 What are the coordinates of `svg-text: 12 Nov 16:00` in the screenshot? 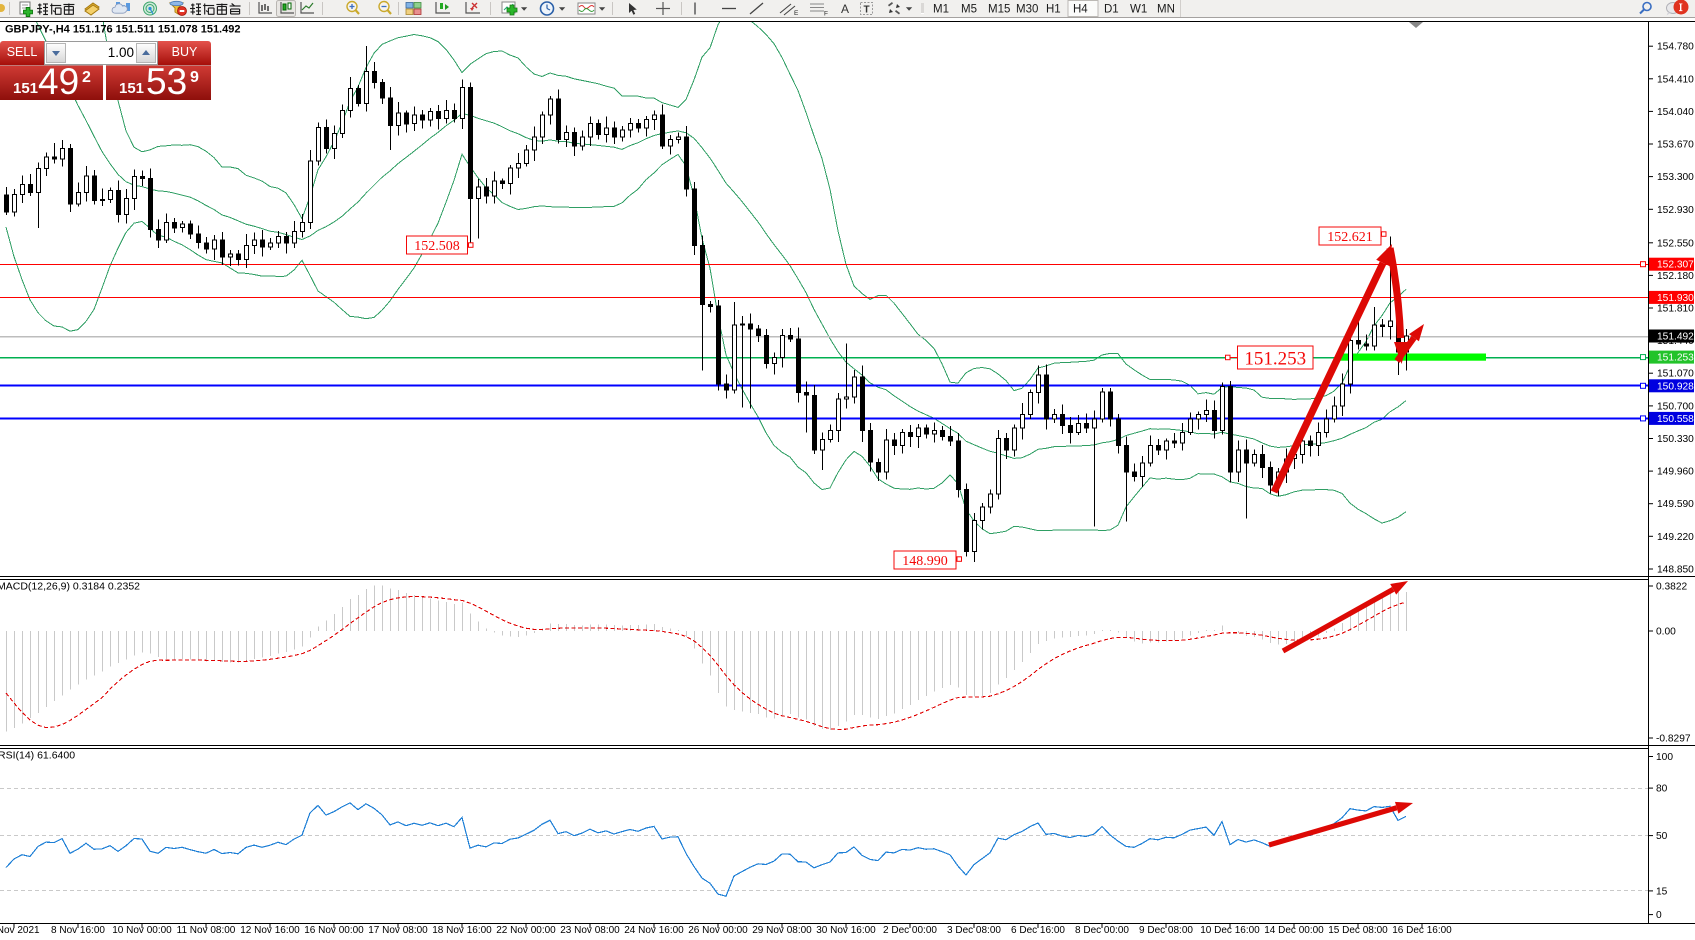 It's located at (270, 930).